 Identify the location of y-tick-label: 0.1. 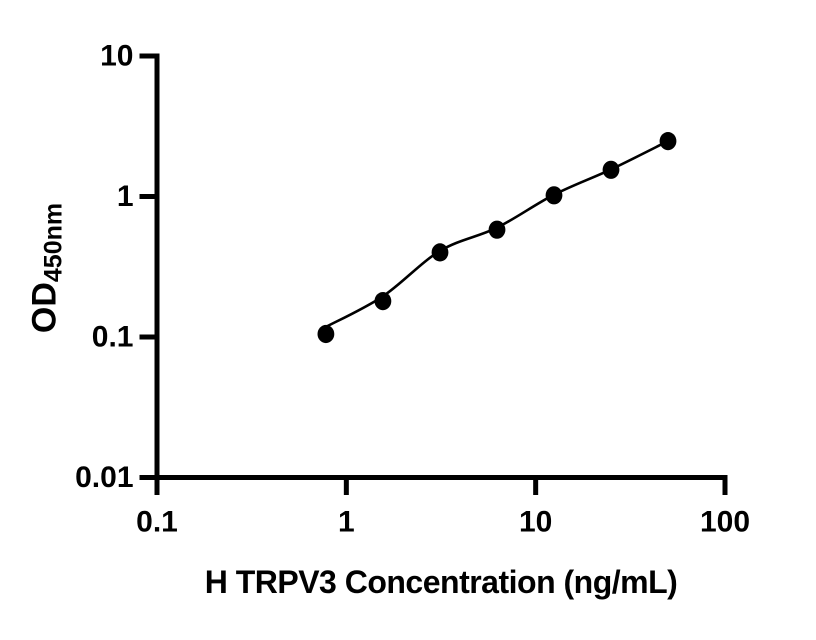
(113, 337).